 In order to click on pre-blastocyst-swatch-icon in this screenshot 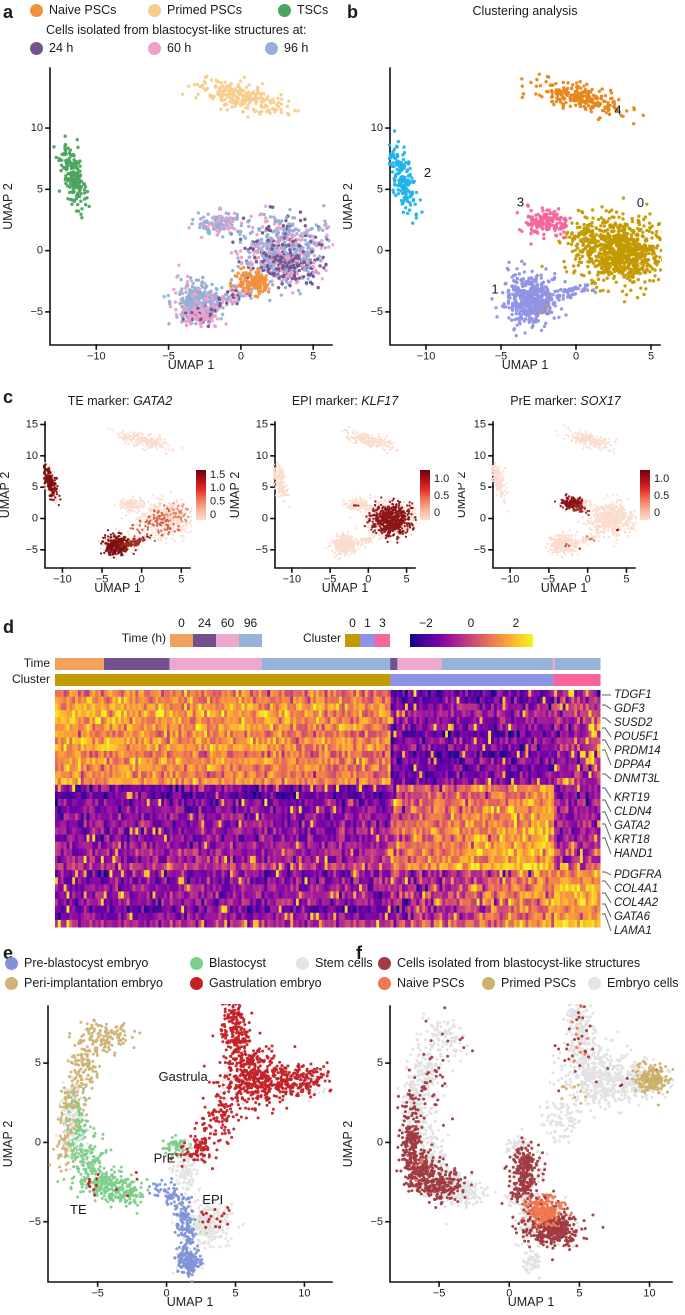, I will do `click(11, 963)`.